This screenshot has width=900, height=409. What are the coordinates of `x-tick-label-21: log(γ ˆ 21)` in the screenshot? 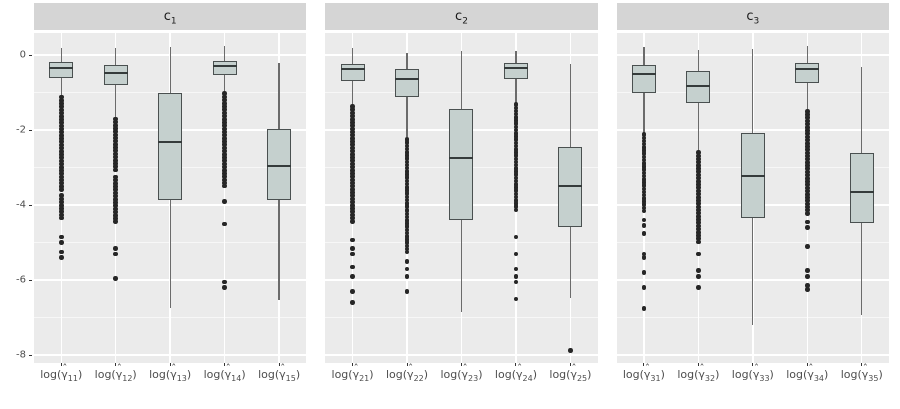 It's located at (352, 373).